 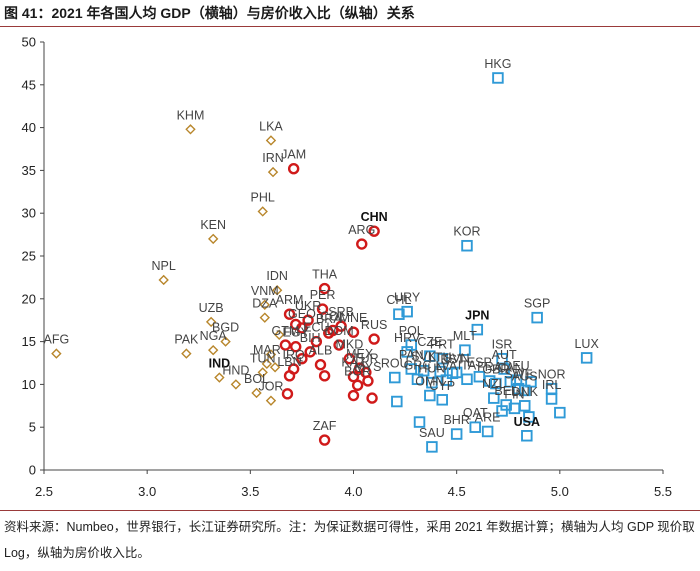 What do you see at coordinates (321, 351) in the screenshot?
I see `alb-label: ALB` at bounding box center [321, 351].